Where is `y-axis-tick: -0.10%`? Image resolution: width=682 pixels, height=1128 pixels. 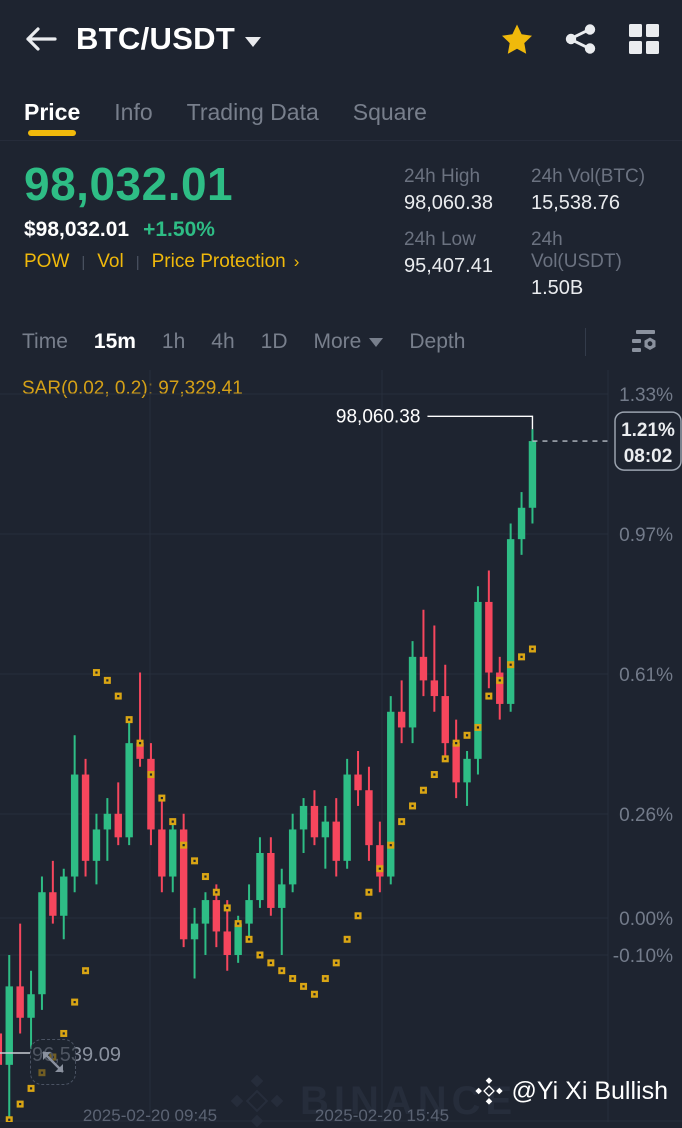
y-axis-tick: -0.10% is located at coordinates (643, 956).